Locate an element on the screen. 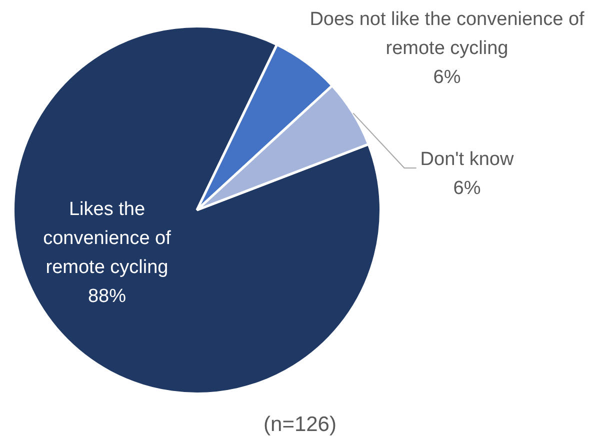  slice-label: Likes the convenience of remote cycling is located at coordinates (107, 238).